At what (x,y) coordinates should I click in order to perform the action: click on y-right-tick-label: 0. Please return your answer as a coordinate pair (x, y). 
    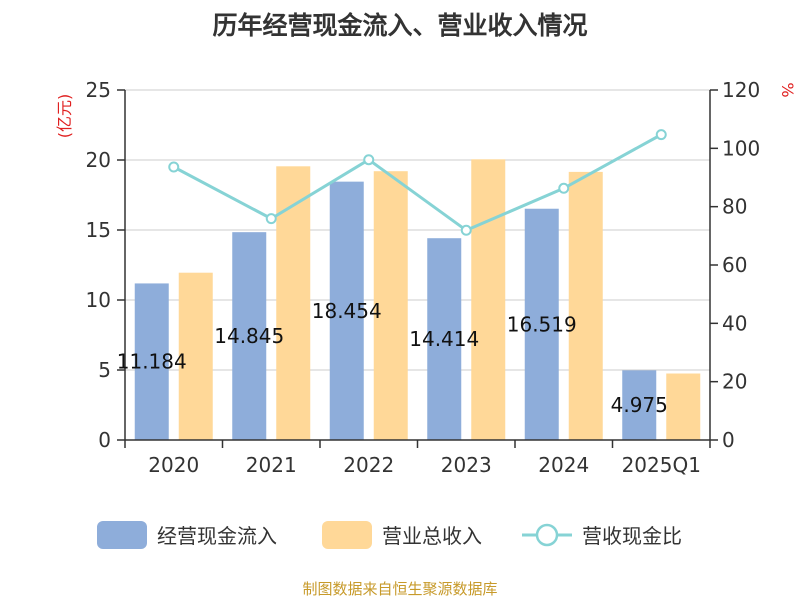
    Looking at the image, I should click on (728, 440).